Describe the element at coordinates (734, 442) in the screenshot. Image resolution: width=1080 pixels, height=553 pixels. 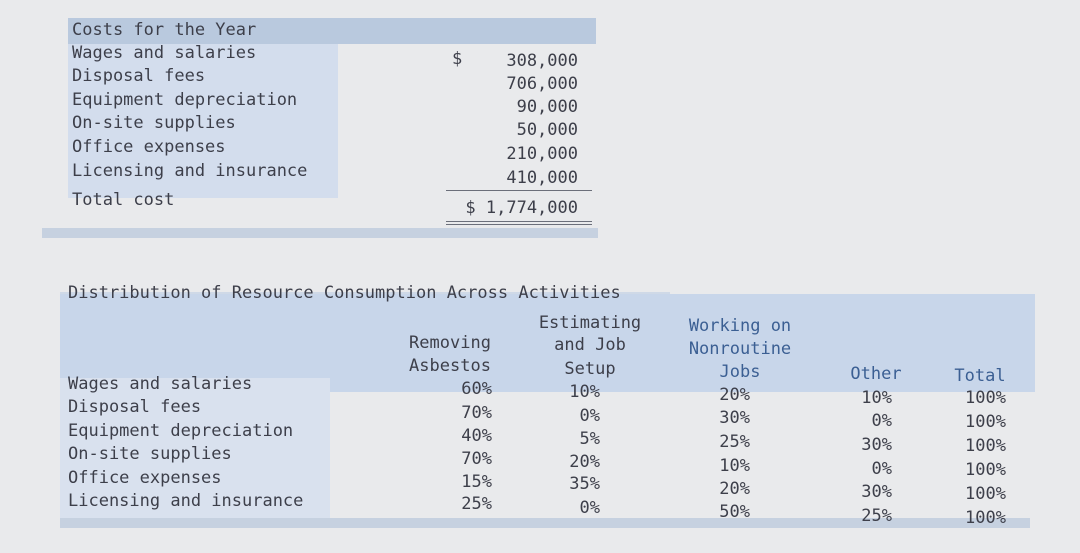
I see `cell-working: 25%` at that location.